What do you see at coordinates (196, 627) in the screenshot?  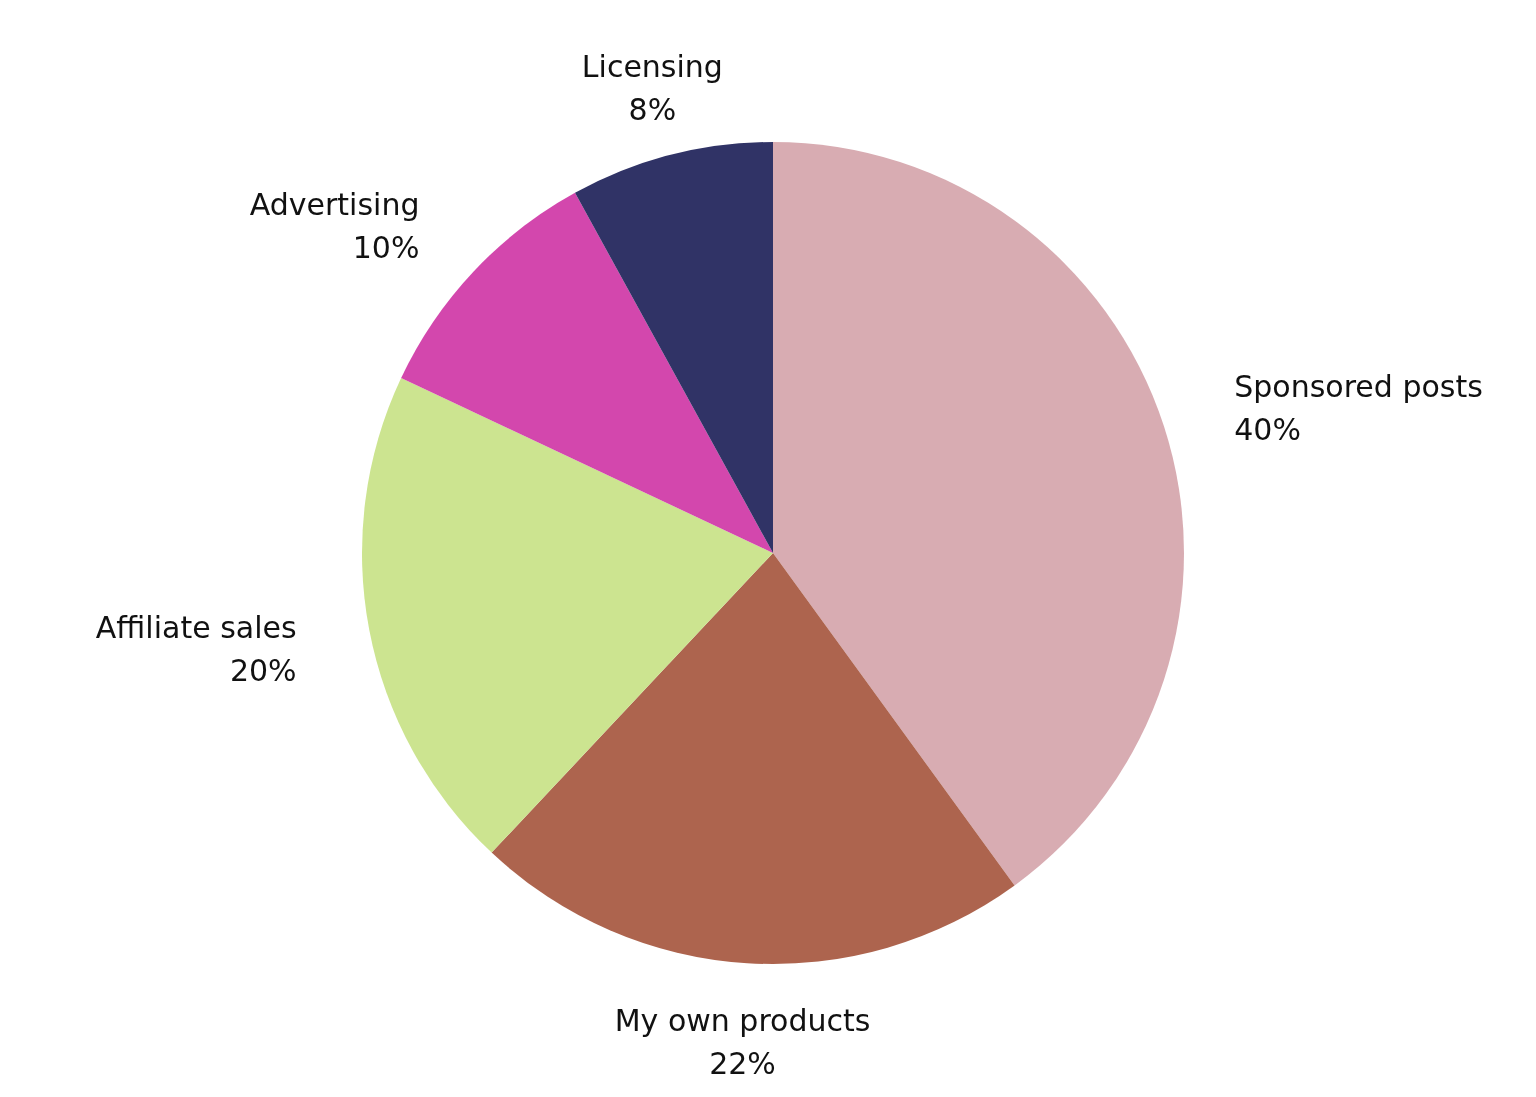 I see `slice-label: Affiliate sales` at bounding box center [196, 627].